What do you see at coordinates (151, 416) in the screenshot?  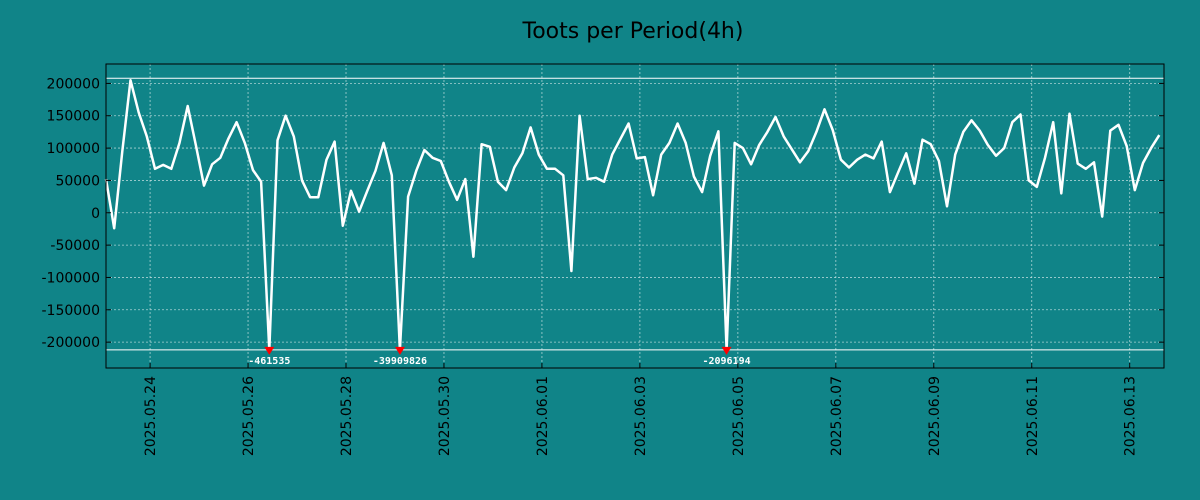 I see `x-tick-label: 2025.05.24` at bounding box center [151, 416].